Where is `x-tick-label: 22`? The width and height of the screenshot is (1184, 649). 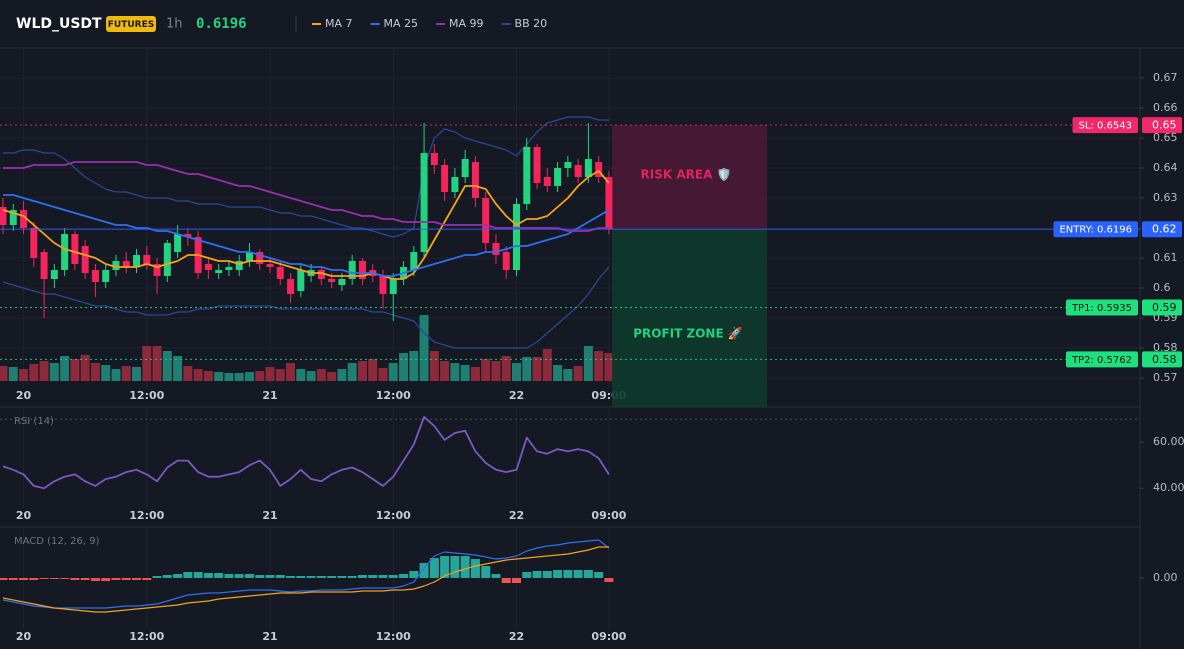
x-tick-label: 22 is located at coordinates (516, 515).